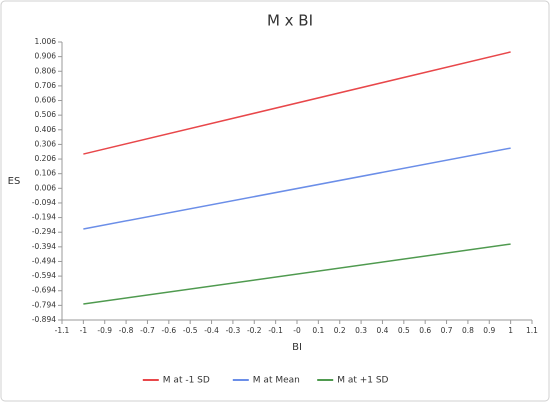  What do you see at coordinates (276, 381) in the screenshot?
I see `legend-label: M at Mean` at bounding box center [276, 381].